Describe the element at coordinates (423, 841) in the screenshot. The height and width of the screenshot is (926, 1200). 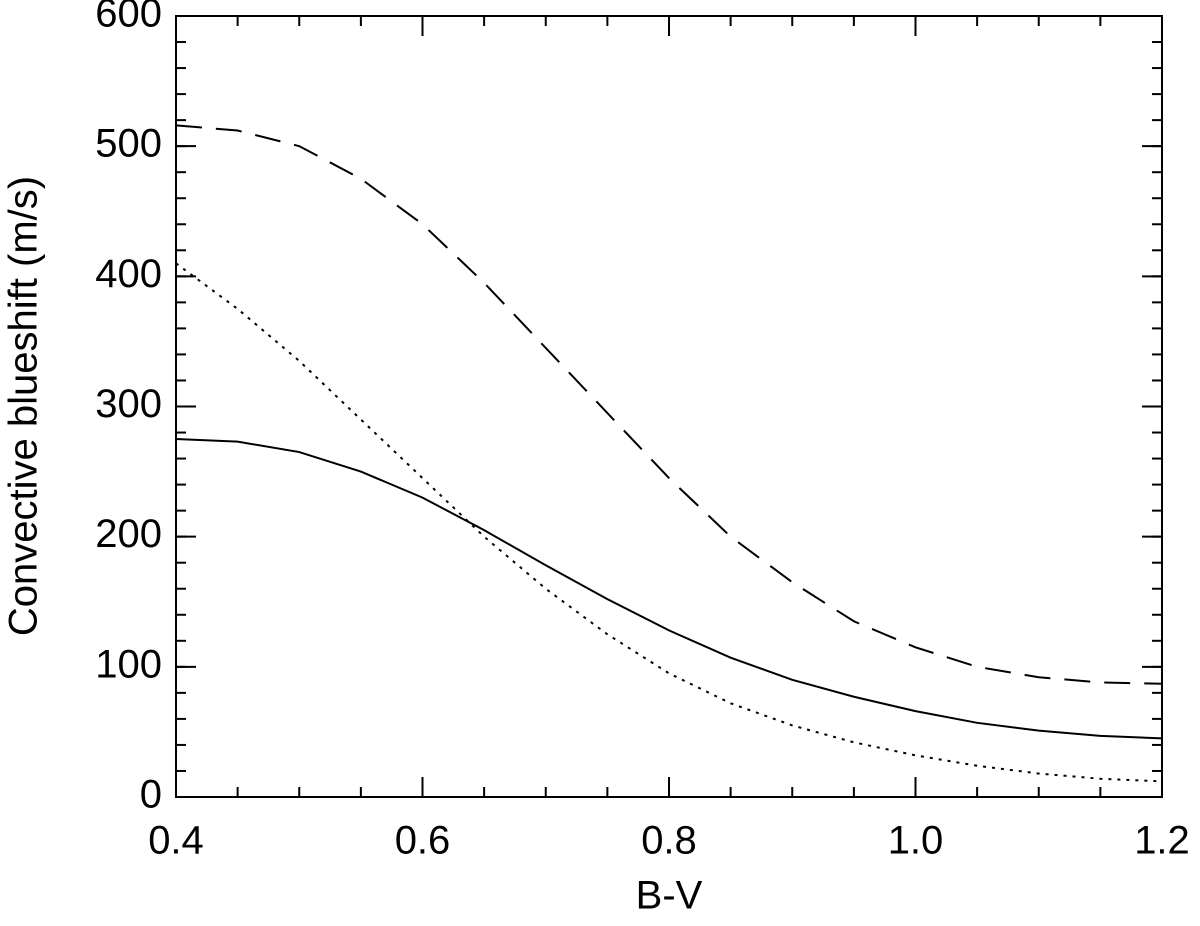
I see `x-tick-label: 0.6` at that location.